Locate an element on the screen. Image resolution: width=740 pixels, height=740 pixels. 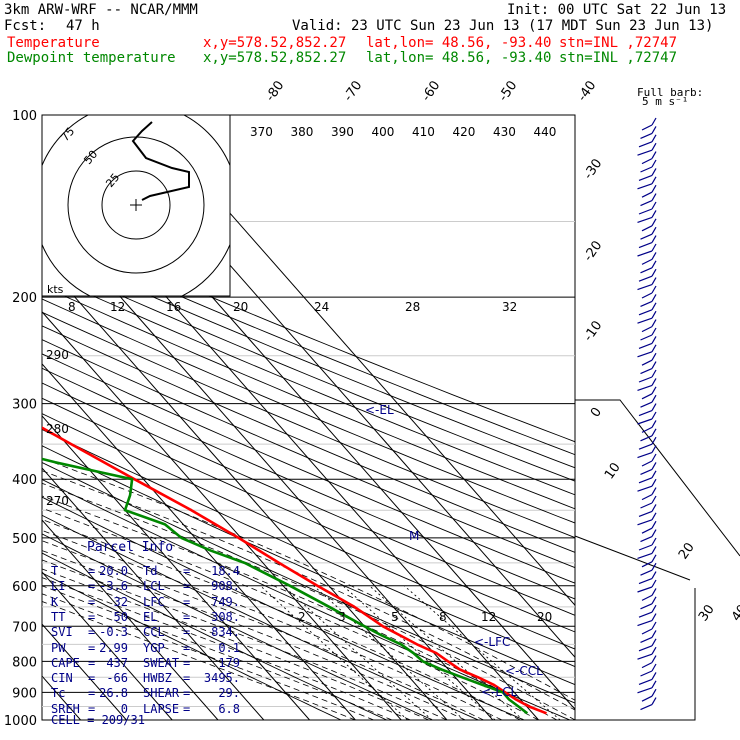
isotherm-label: -50 is located at coordinates (508, 91).